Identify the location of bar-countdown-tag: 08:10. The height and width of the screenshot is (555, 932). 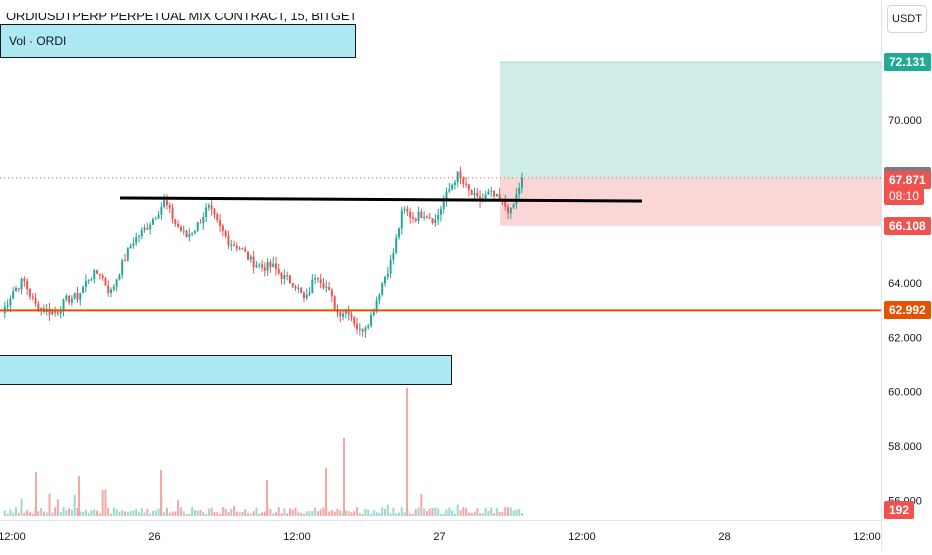
(904, 195).